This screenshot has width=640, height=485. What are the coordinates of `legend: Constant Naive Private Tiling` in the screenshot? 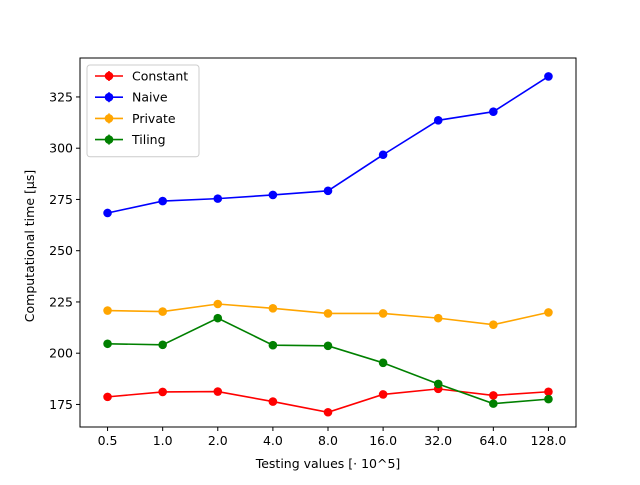 It's located at (143, 111).